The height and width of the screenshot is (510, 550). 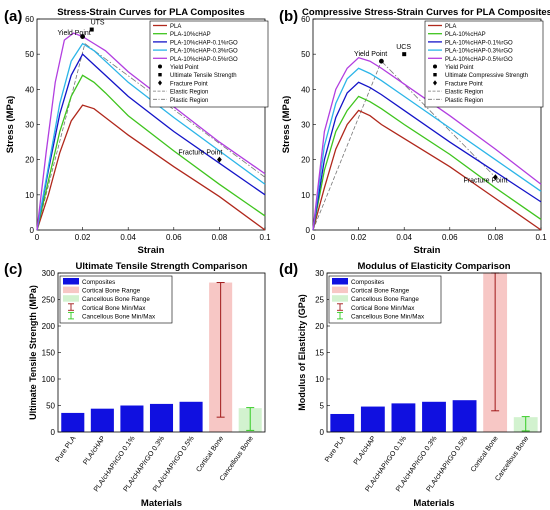 What do you see at coordinates (286, 125) in the screenshot?
I see `y-axis-label: Stress (MPa)` at bounding box center [286, 125].